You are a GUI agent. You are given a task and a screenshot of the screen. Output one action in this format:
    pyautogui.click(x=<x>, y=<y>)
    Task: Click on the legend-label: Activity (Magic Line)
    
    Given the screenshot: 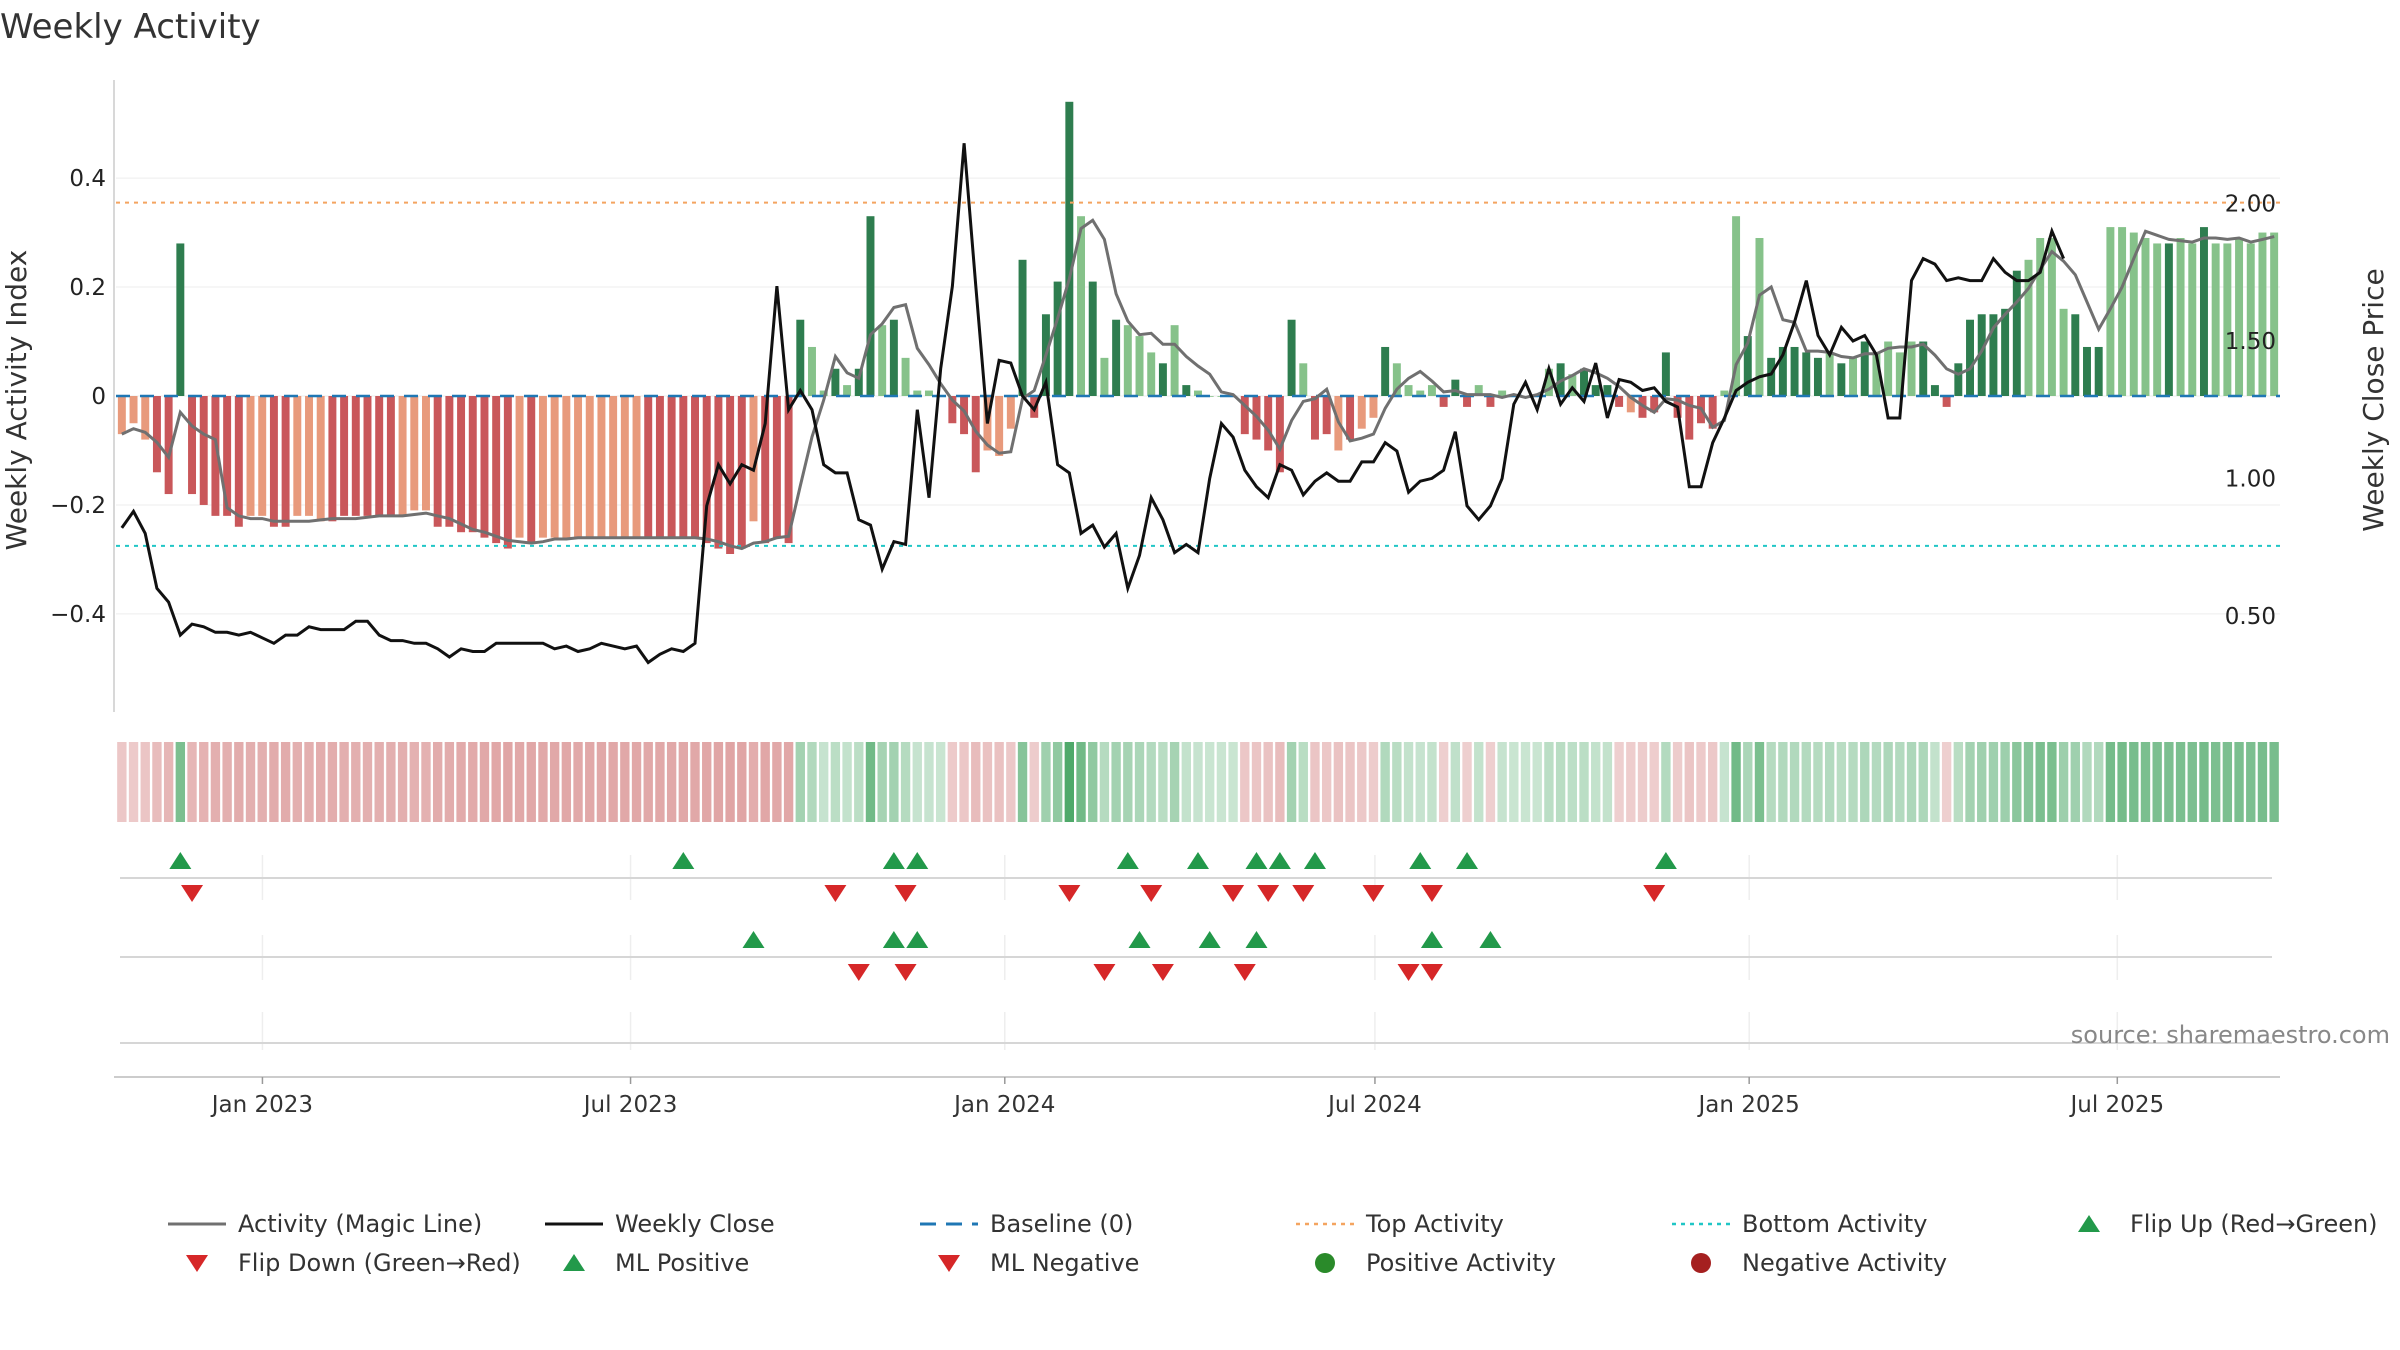 What is the action you would take?
    pyautogui.click(x=360, y=1224)
    